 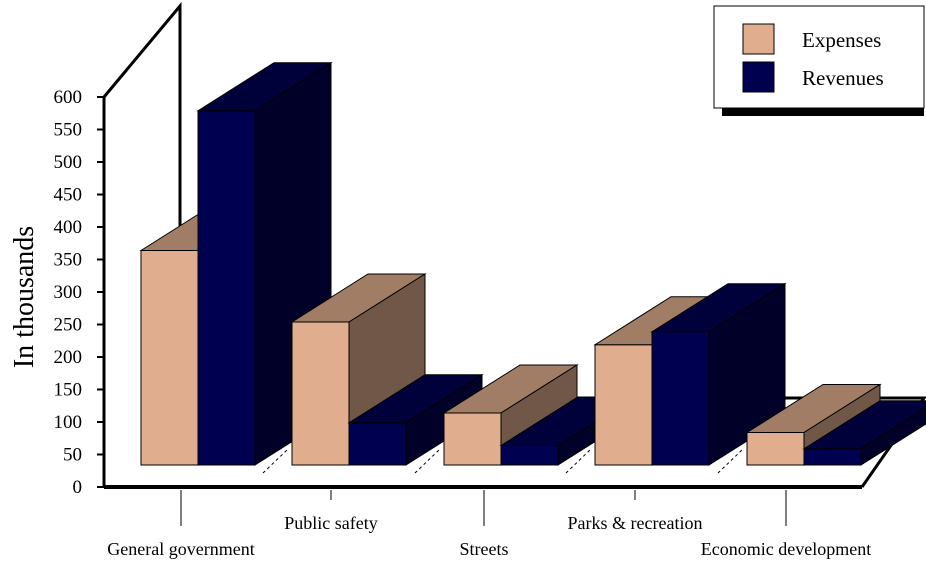 What do you see at coordinates (24, 297) in the screenshot?
I see `y-axis-label: In thousands` at bounding box center [24, 297].